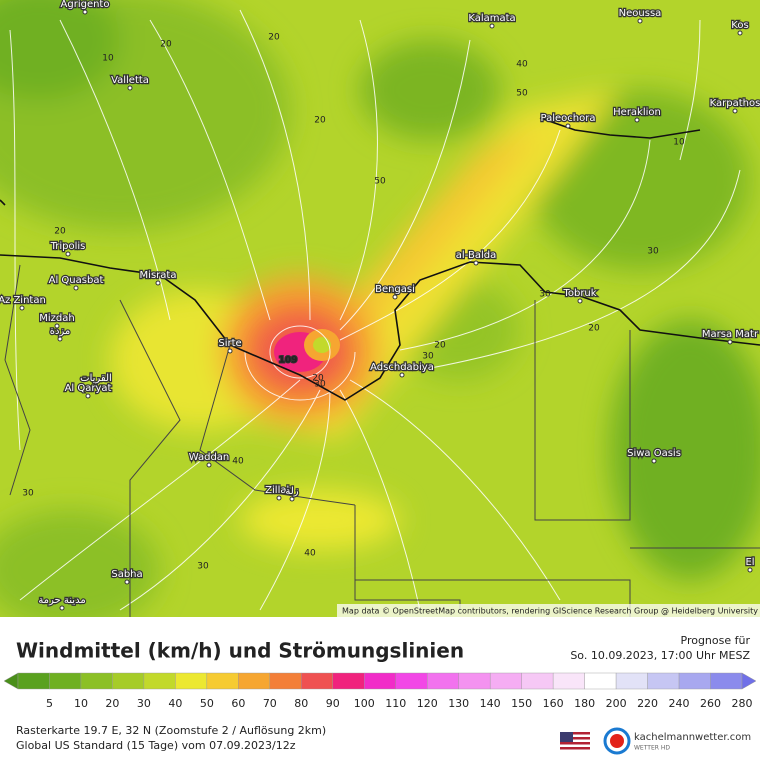 The image size is (760, 764). I want to click on forecast-time: So. 10.09.2023, 17:00 Uhr MESZ, so click(660, 655).